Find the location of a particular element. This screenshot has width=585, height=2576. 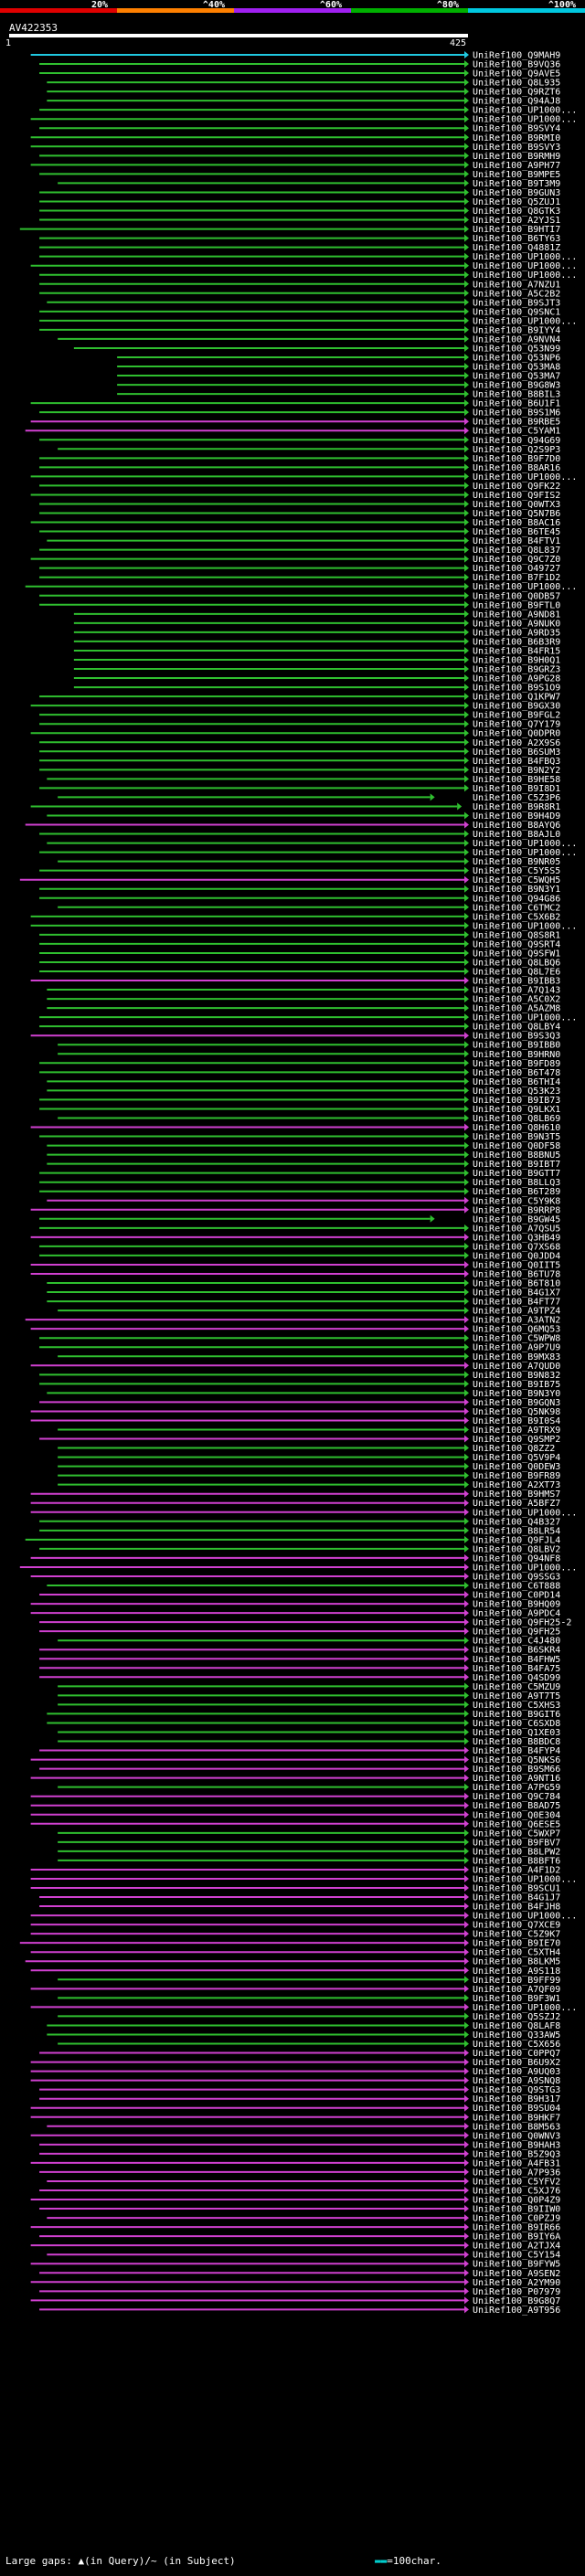

hit-label: UniRef100_B9FD89 is located at coordinates (516, 1064).